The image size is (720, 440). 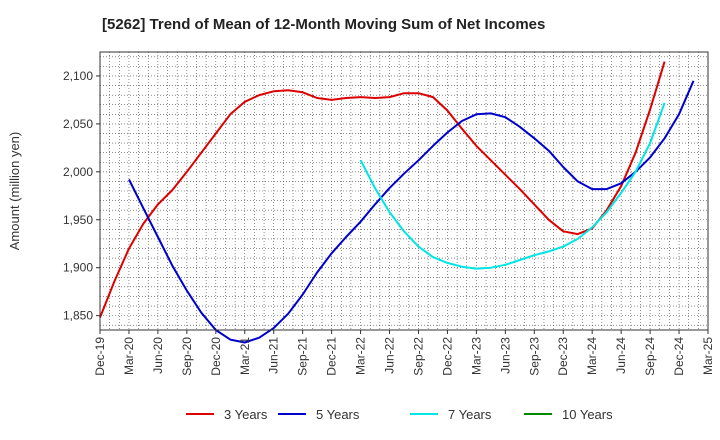 I want to click on y-tick-label: 1,950, so click(x=78, y=220).